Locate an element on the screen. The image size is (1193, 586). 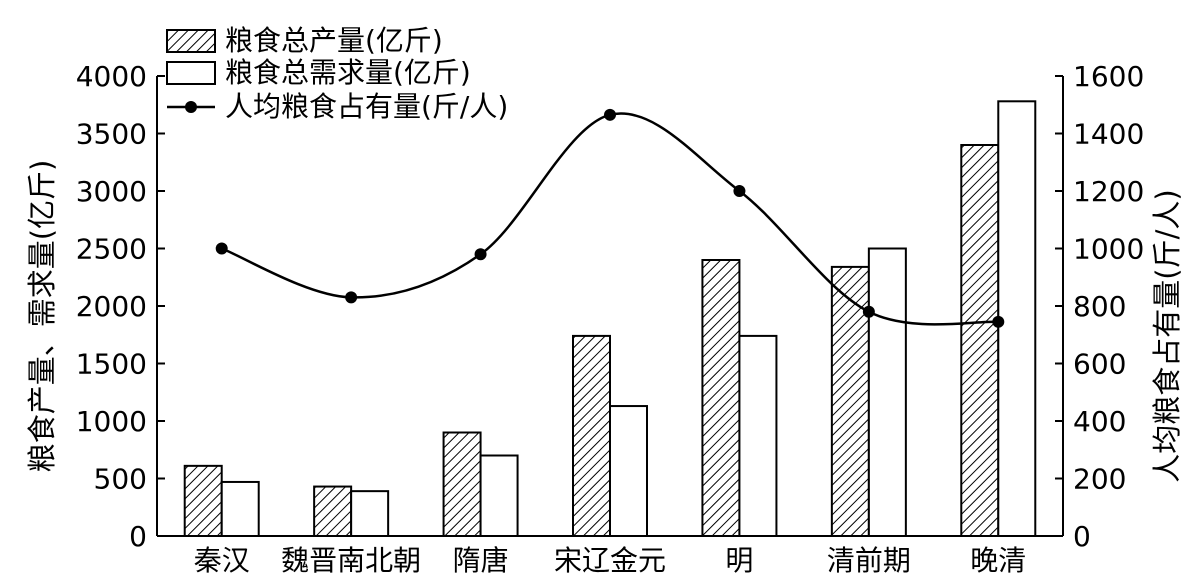
x-category-label: 明 is located at coordinates (739, 560).